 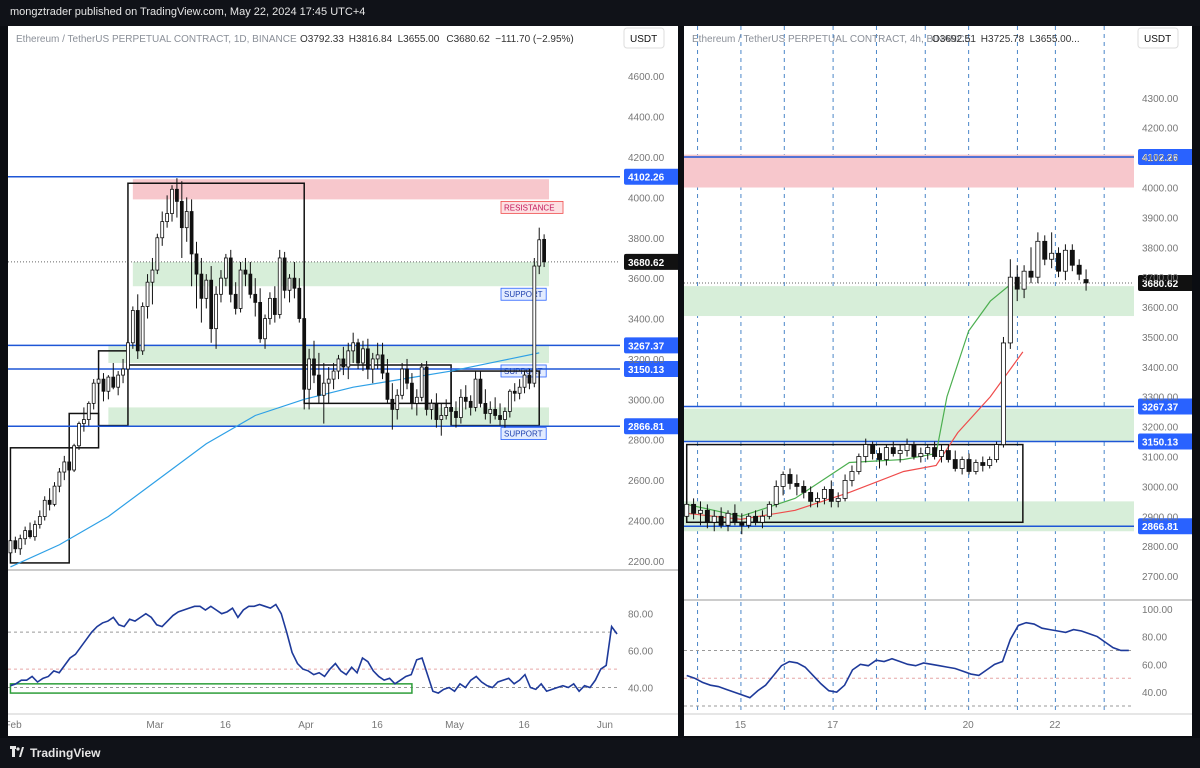 I want to click on ohlc-open: O3692.51, so click(x=954, y=39).